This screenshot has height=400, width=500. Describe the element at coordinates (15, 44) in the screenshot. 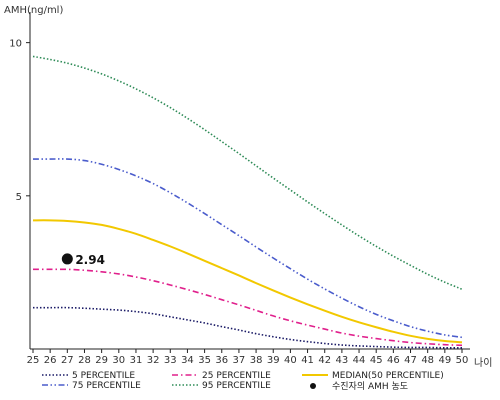

I see `y-tick-label: 10` at that location.